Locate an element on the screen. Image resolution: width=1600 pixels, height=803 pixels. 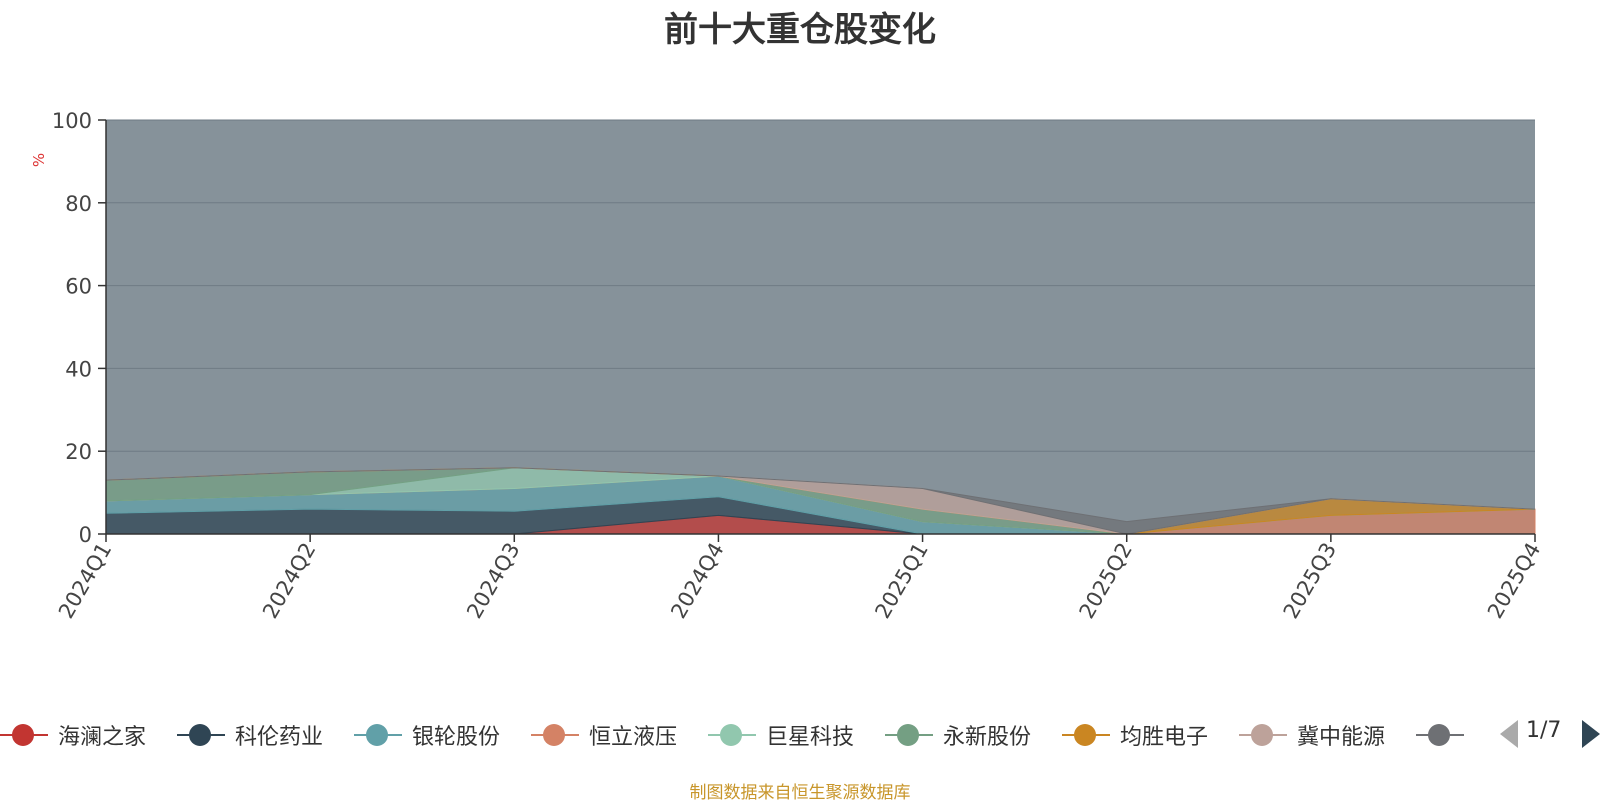
legend-prev-page-icon is located at coordinates (1509, 734).